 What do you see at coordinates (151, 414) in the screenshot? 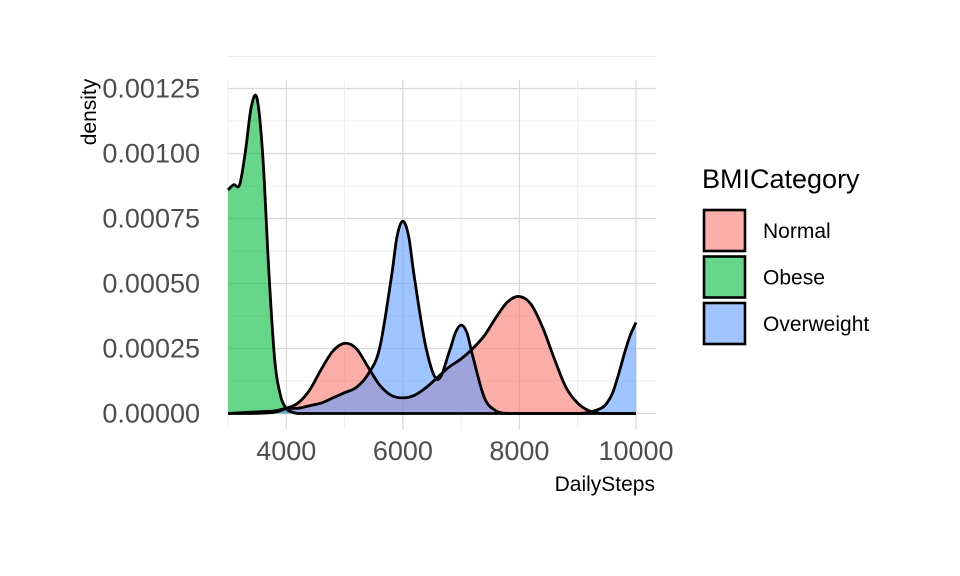
I see `y-tick-label: 0.00000` at bounding box center [151, 414].